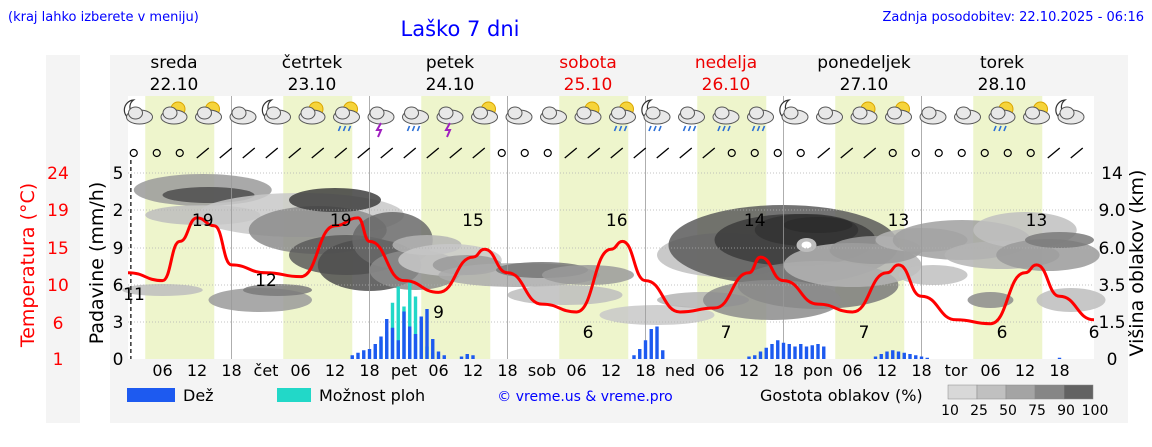 This screenshot has height=447, width=1152. What do you see at coordinates (63, 239) in the screenshot?
I see `left-margin-panel` at bounding box center [63, 239].